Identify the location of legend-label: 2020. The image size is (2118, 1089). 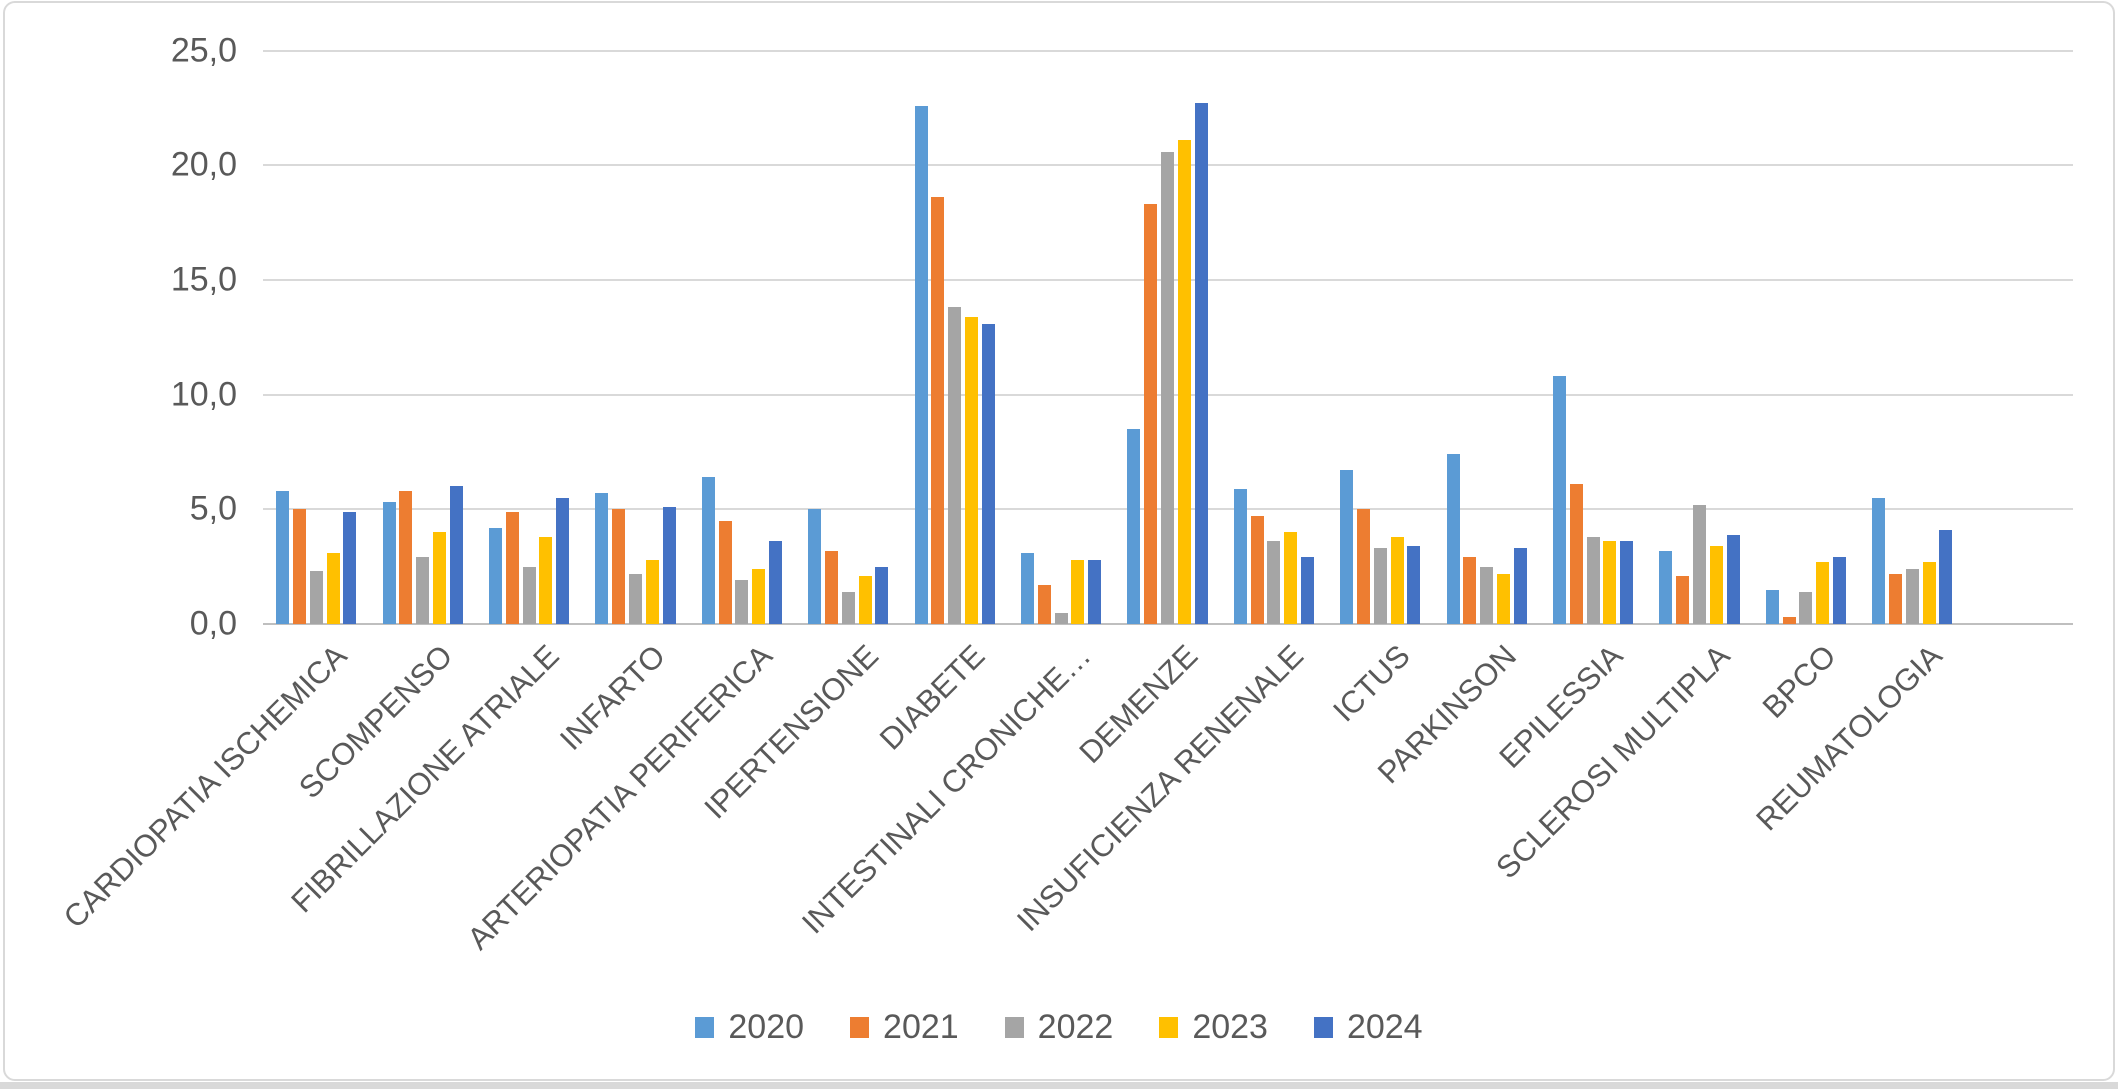
(766, 1027).